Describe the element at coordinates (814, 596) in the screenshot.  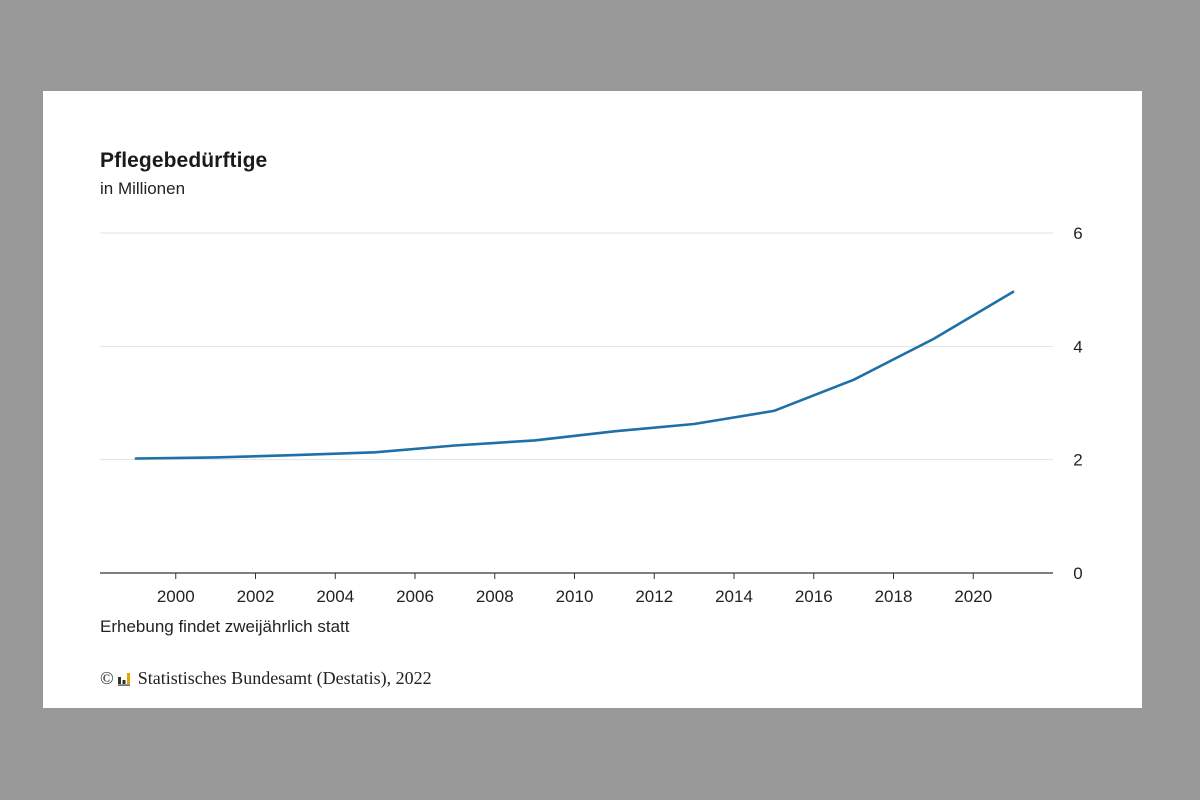
I see `x-tick-label: 2016` at that location.